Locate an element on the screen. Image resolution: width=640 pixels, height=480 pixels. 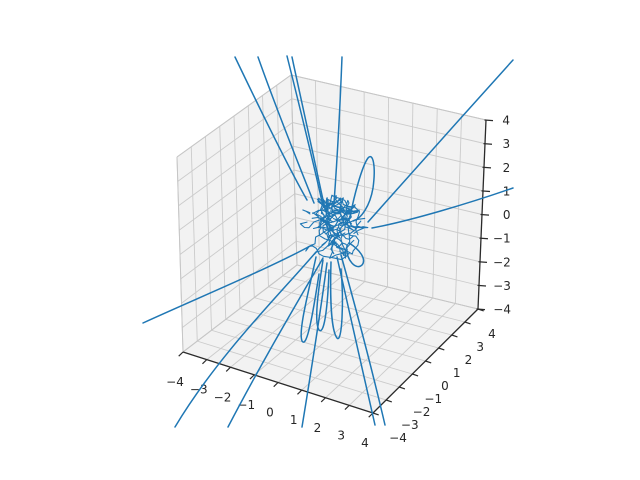
y-tick-label: 2 is located at coordinates (469, 360).